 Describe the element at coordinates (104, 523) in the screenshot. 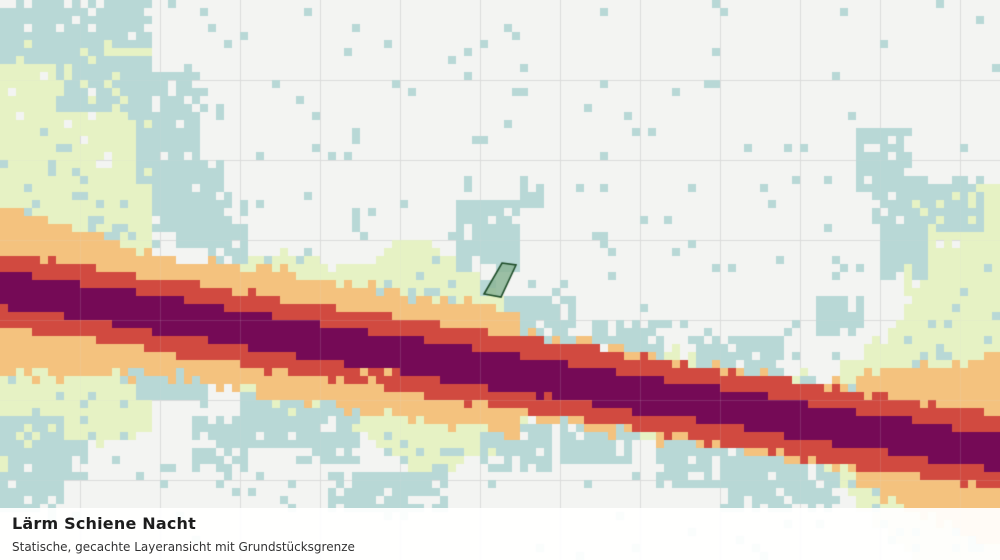

I see `layer-title: Lärm Schiene Nacht` at that location.